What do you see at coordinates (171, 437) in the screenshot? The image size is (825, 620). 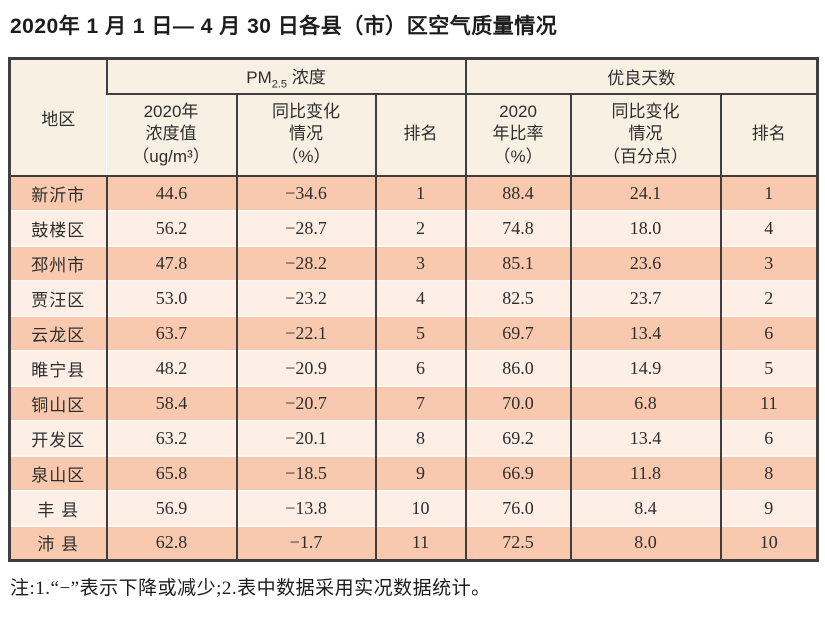 I see `cell-pm-value: 63.2` at bounding box center [171, 437].